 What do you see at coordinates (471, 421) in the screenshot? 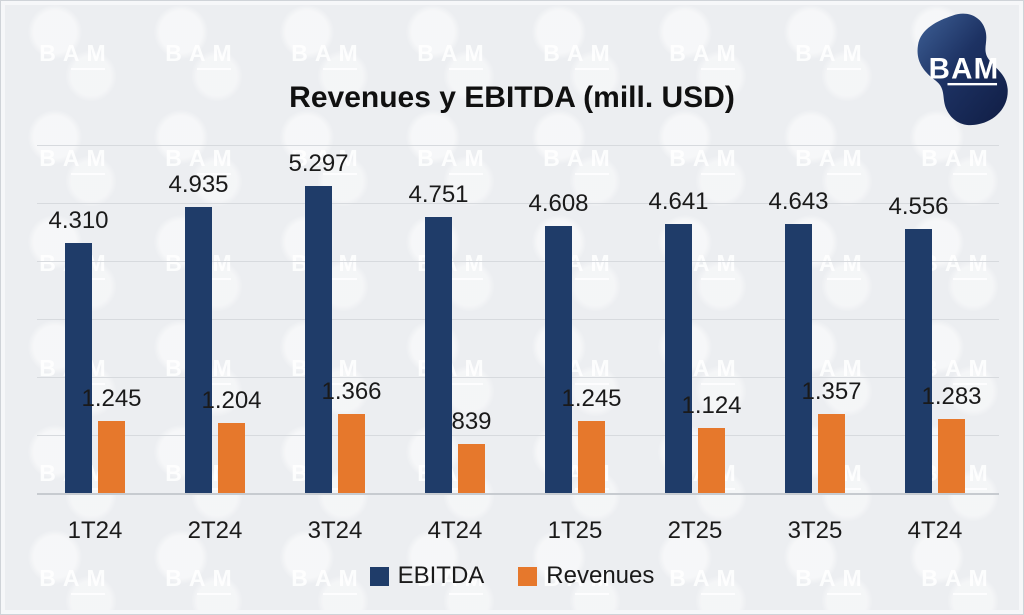
I see `revenues-value-label: 839` at bounding box center [471, 421].